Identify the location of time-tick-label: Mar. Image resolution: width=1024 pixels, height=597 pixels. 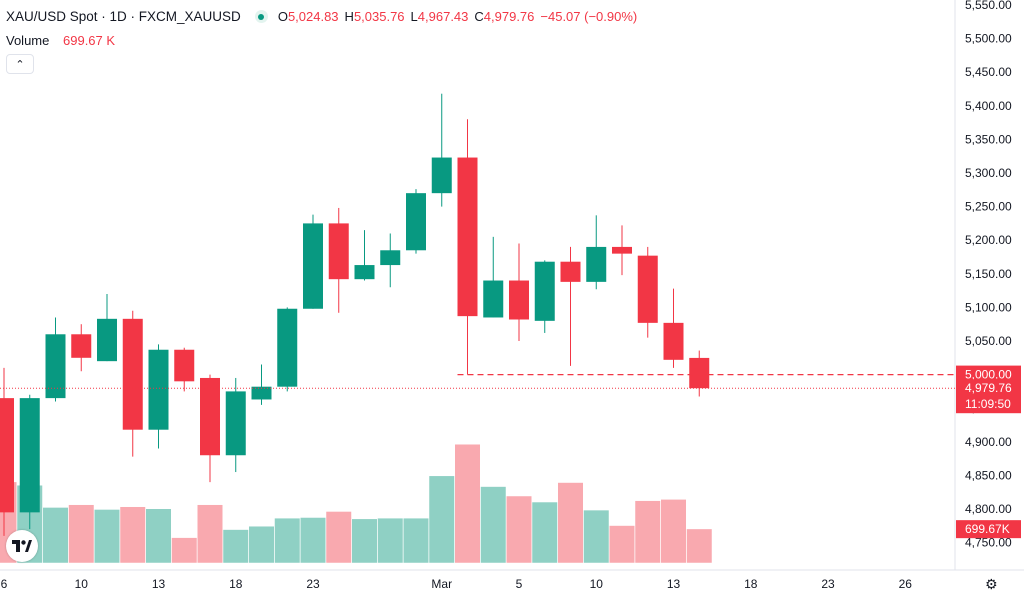
(441, 584).